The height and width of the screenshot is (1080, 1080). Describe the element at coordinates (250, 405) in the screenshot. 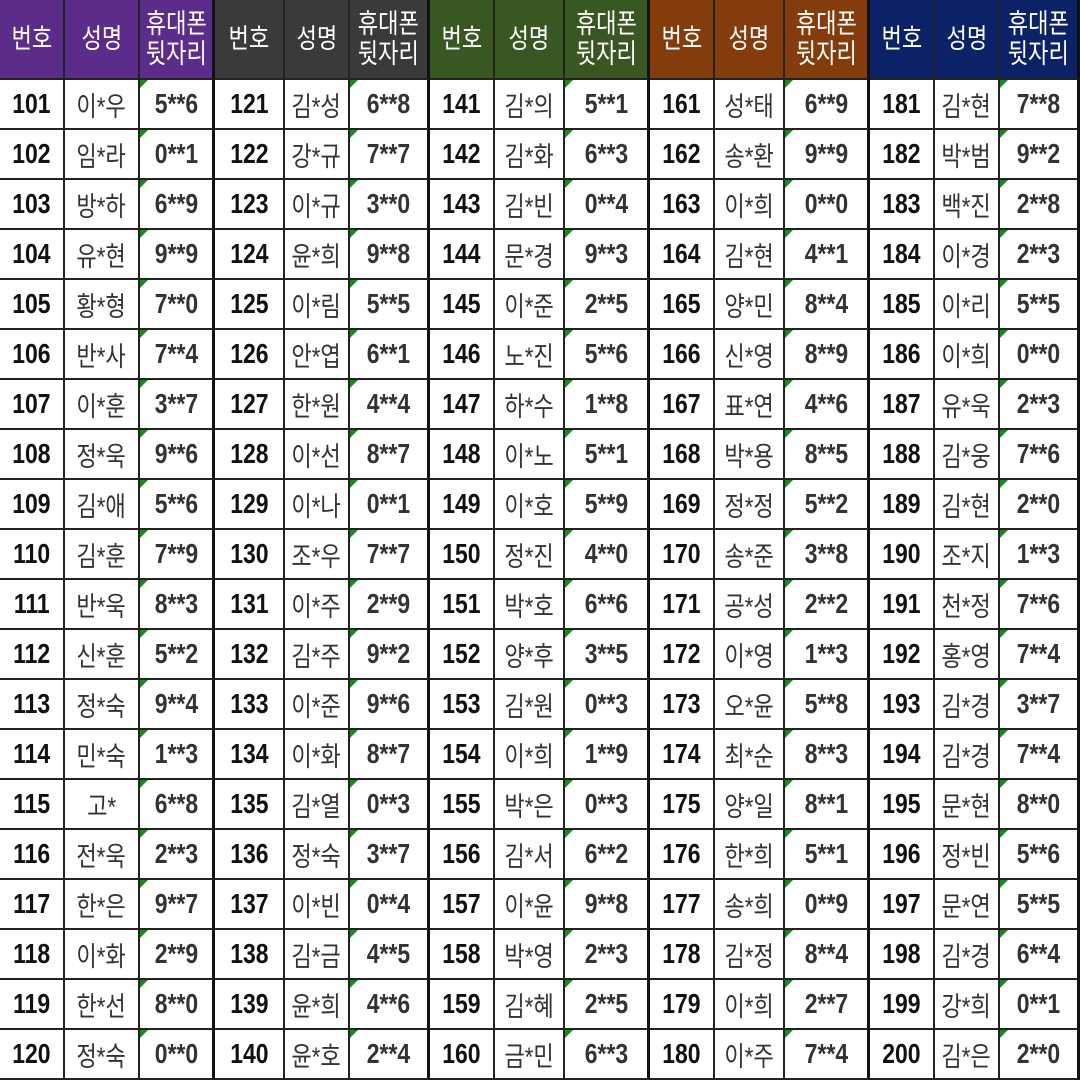

I see `cell-number: 127` at that location.